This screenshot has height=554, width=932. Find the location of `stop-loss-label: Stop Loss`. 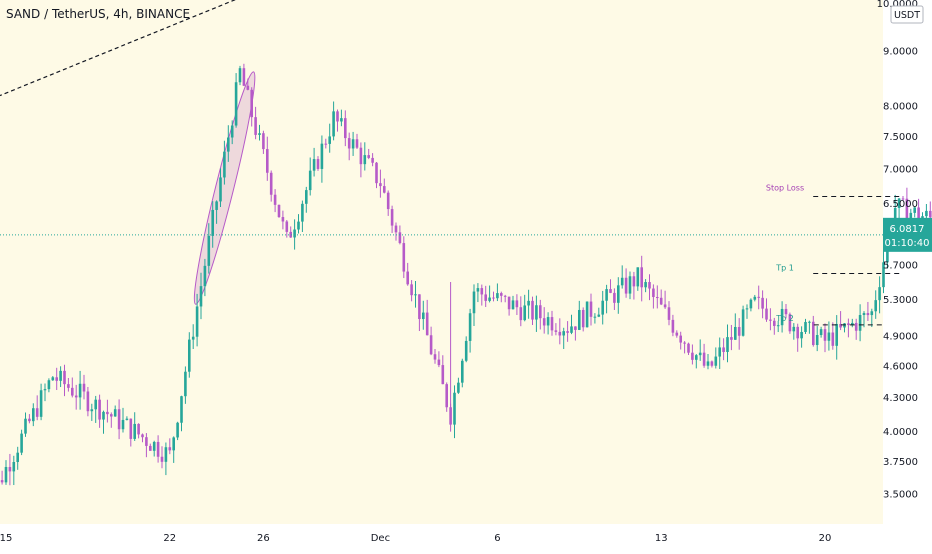

stop-loss-label: Stop Loss is located at coordinates (785, 187).